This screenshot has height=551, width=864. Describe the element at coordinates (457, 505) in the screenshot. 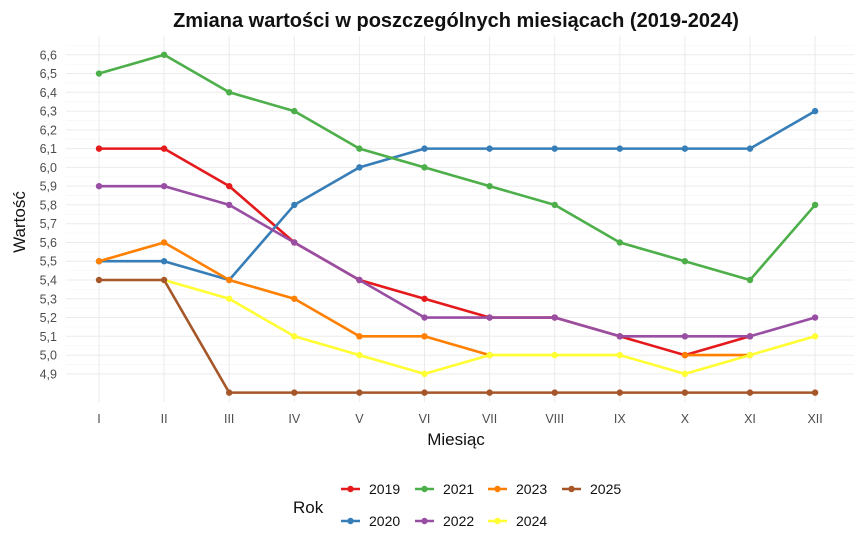

I see `legend: Rok 2019 2020 2021 2022 2023 2024 2025` at that location.